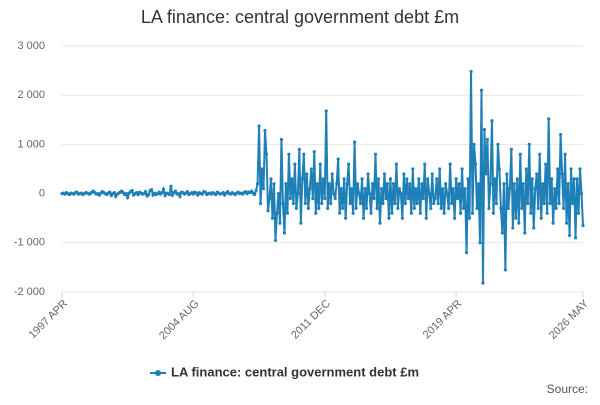 This screenshot has width=600, height=405. Describe the element at coordinates (31, 95) in the screenshot. I see `y-tick-label: 2 000` at that location.